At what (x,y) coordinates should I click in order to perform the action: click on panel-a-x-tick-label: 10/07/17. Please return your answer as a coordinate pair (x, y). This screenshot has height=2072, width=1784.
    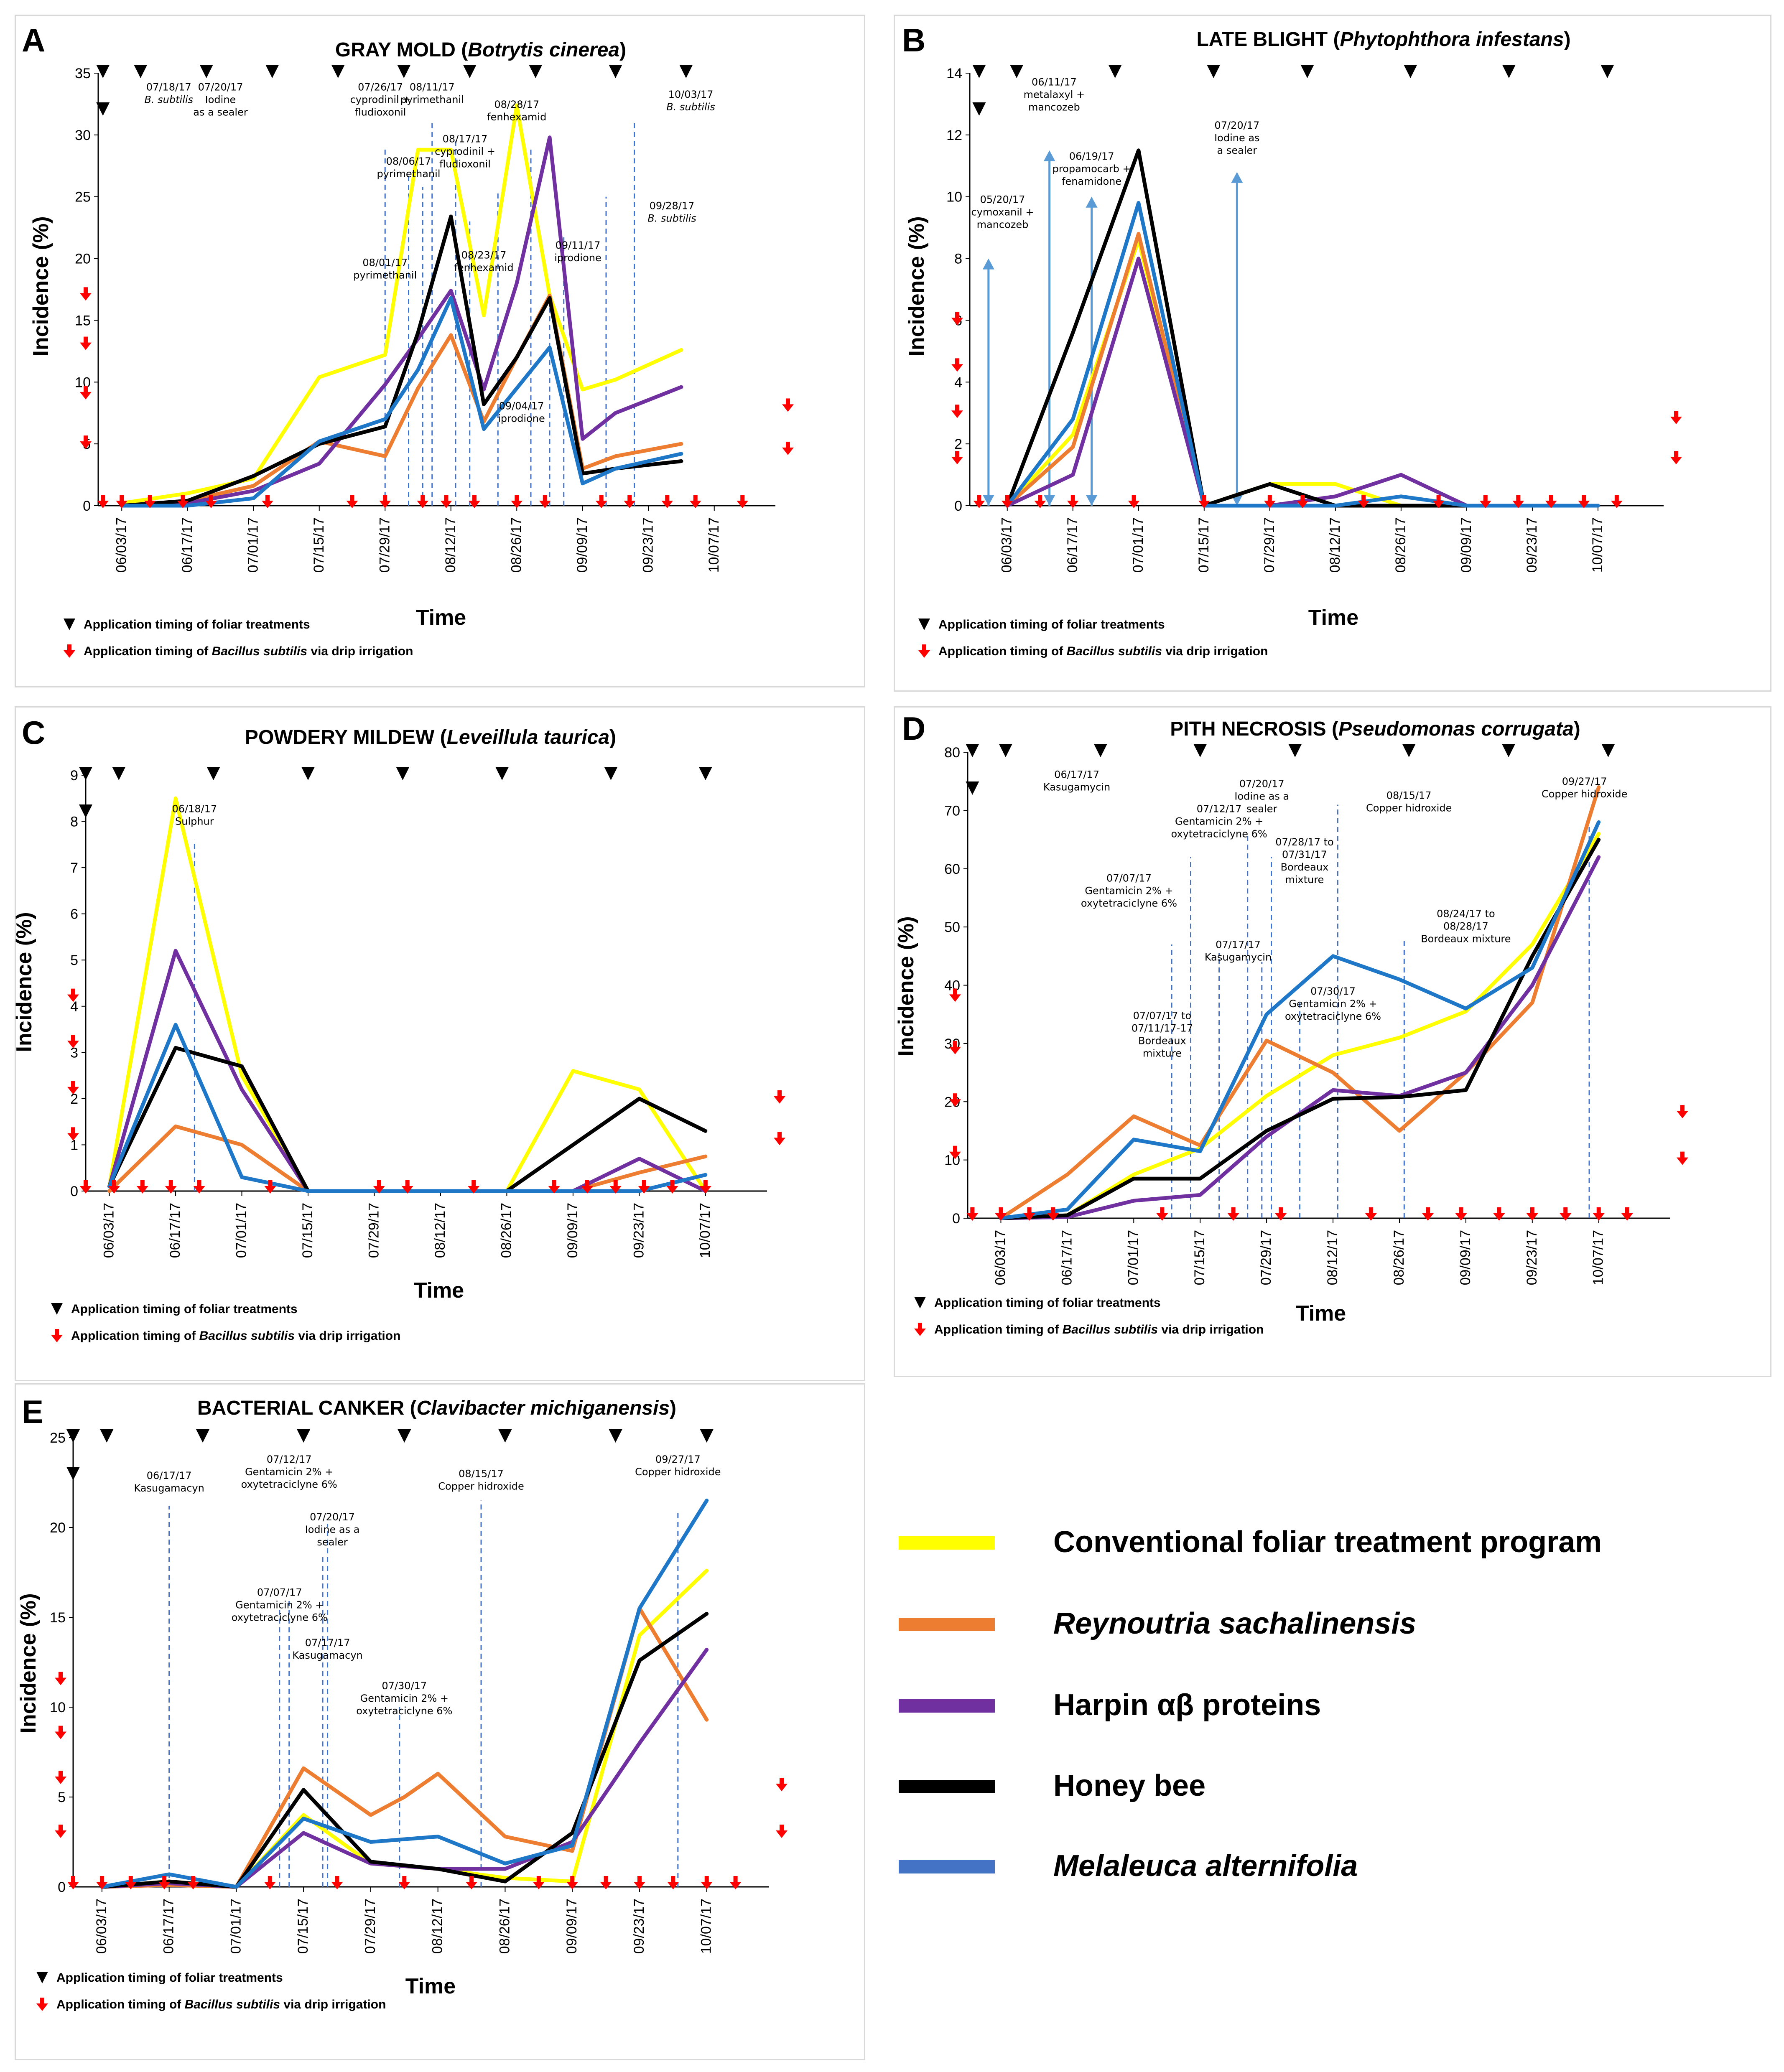
    Looking at the image, I should click on (714, 545).